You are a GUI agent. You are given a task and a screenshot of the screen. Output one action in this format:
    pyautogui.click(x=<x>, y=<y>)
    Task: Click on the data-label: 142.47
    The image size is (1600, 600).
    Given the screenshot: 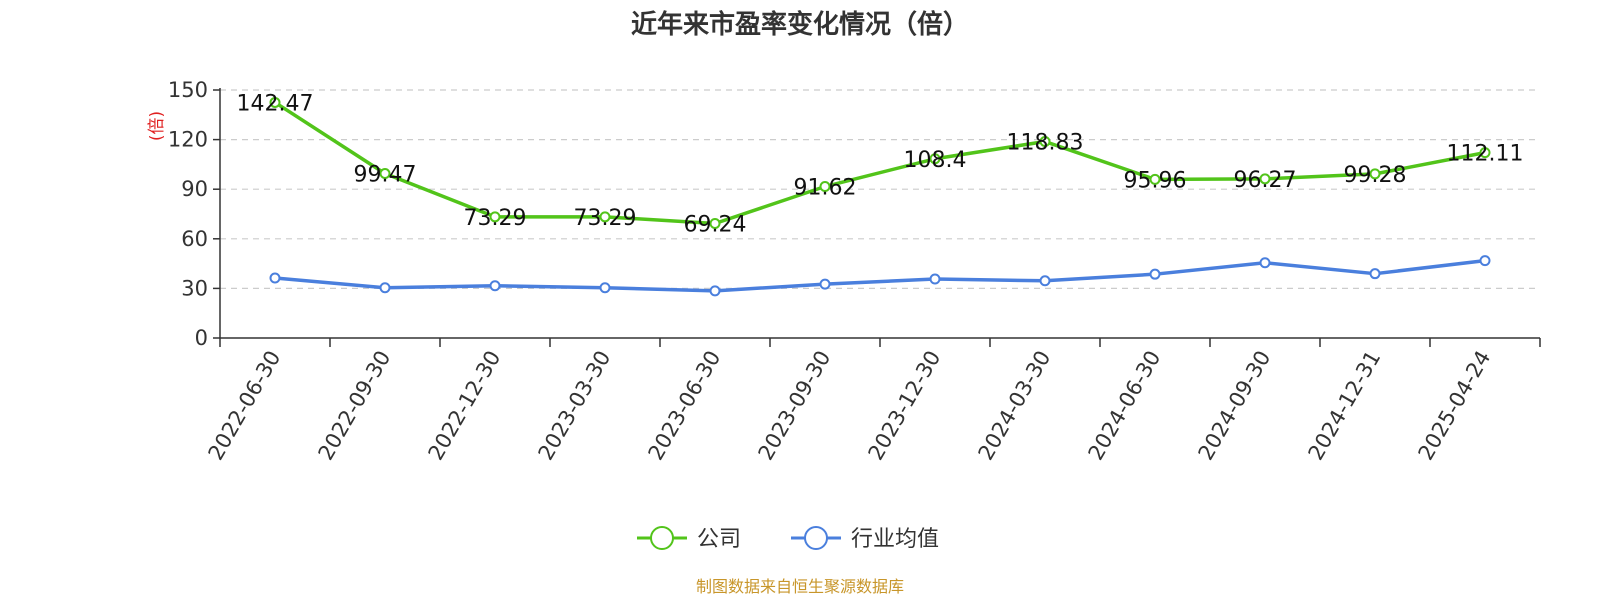 What is the action you would take?
    pyautogui.click(x=275, y=103)
    